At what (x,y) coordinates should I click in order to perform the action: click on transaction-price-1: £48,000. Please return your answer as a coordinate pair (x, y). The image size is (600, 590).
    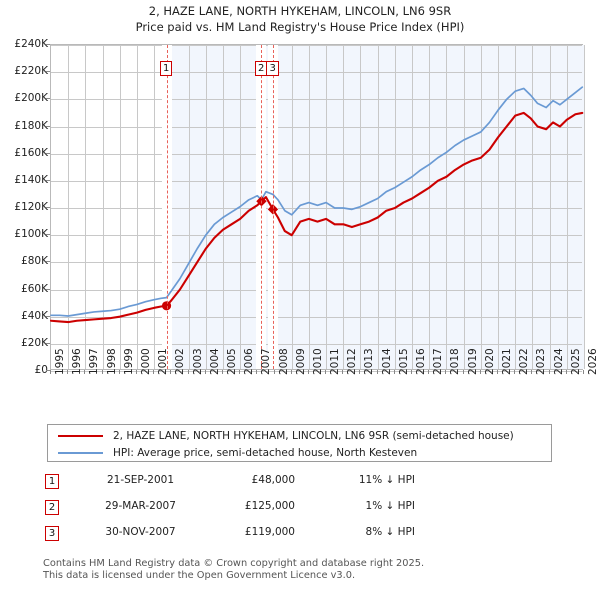
    Looking at the image, I should click on (273, 480).